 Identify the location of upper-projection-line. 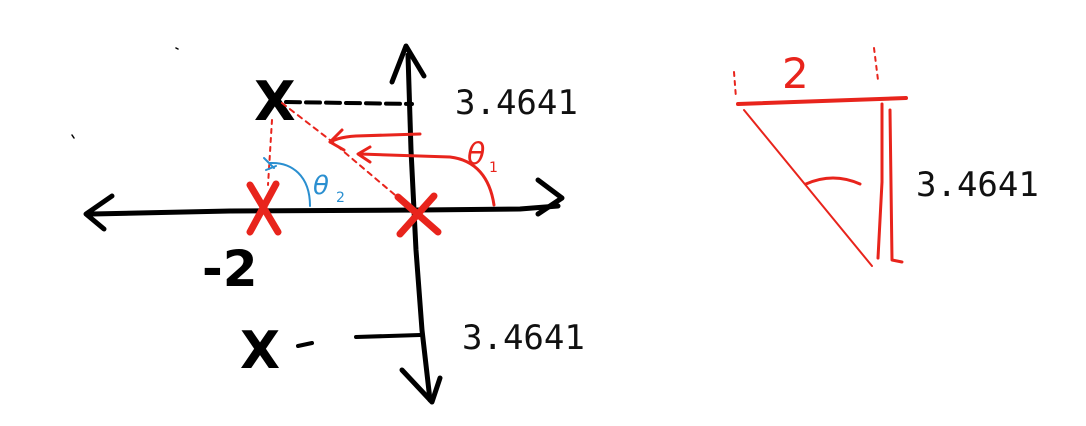
(349, 103).